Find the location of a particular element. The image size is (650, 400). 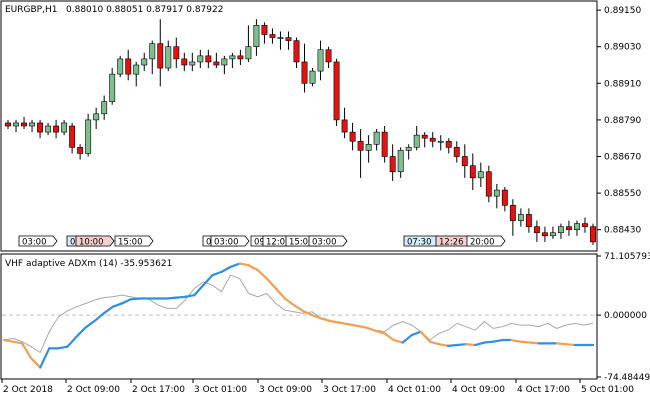

symbol-label: EURGBP,H1 is located at coordinates (31, 10).